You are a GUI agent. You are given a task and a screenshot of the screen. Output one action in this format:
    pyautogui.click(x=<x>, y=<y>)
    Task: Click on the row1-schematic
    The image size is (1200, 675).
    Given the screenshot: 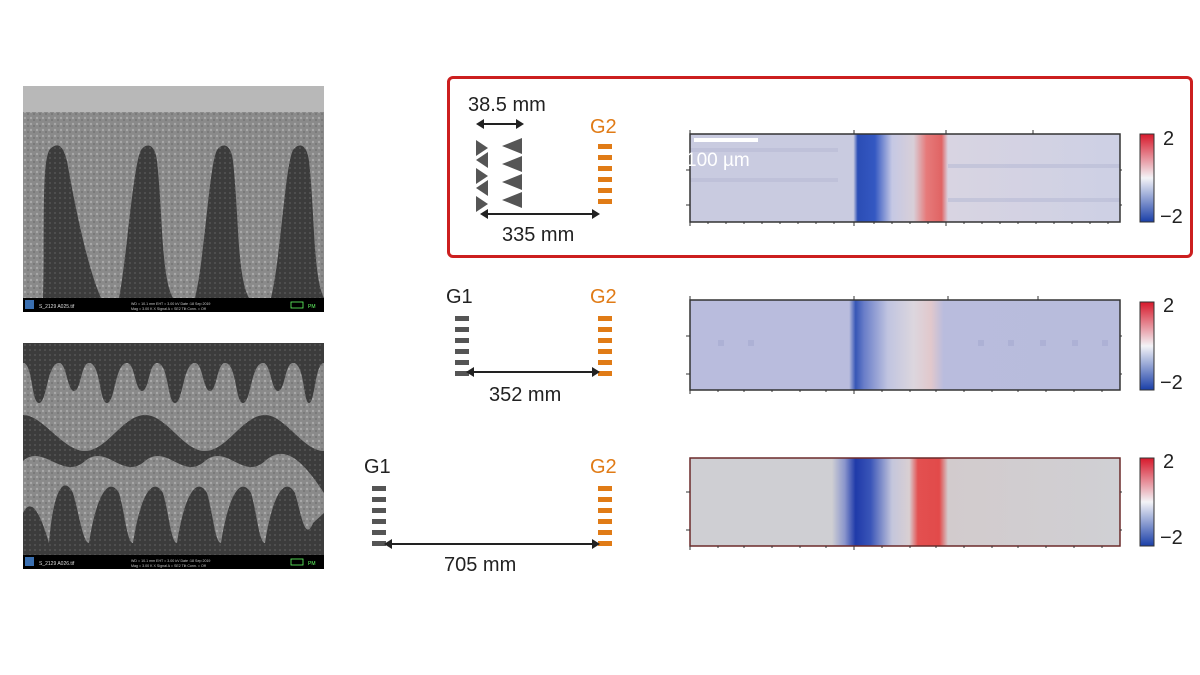 What is the action you would take?
    pyautogui.click(x=538, y=169)
    